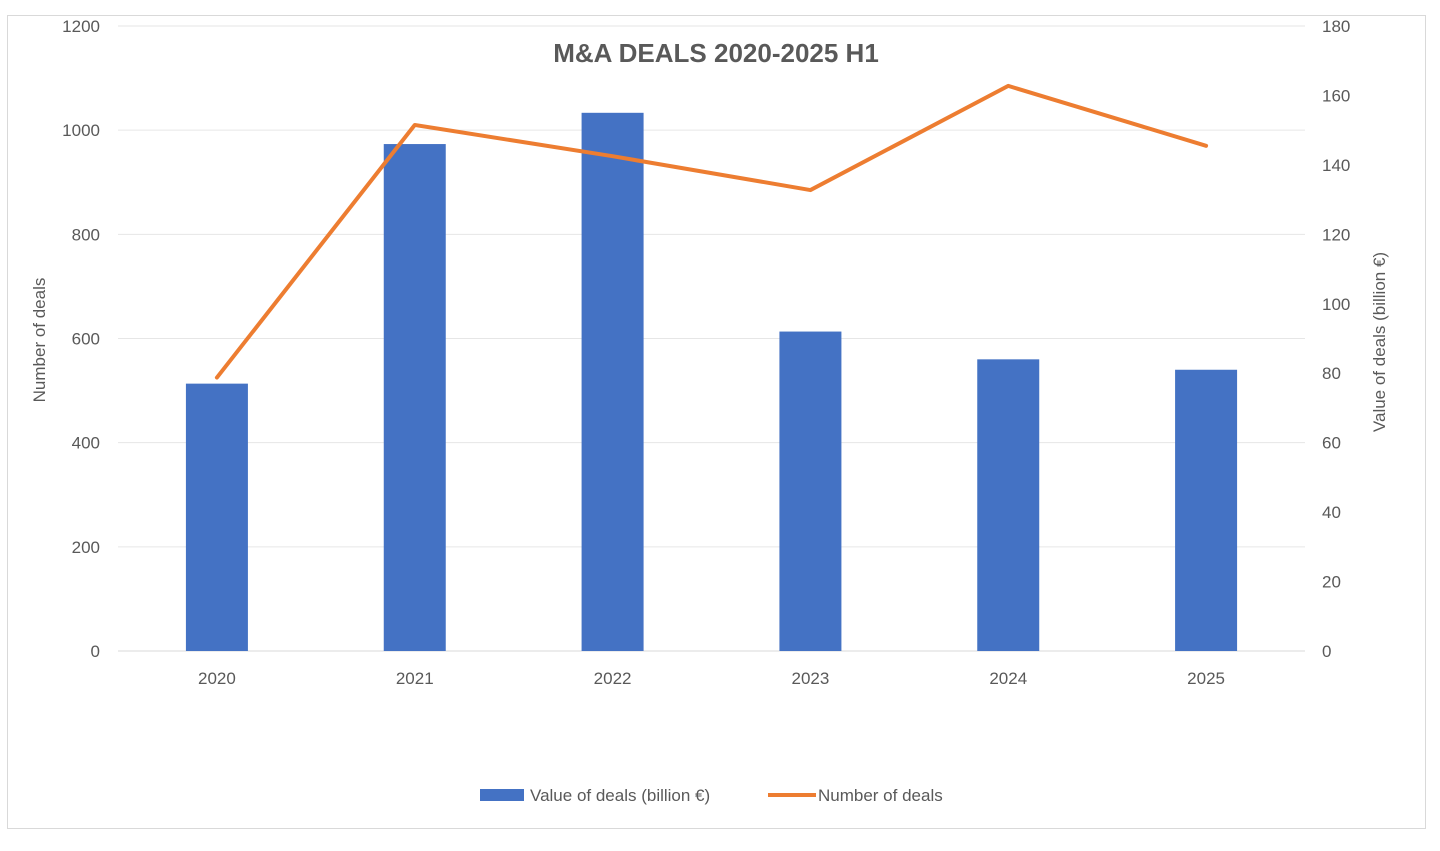  I want to click on left-tick-label: 800, so click(86, 234).